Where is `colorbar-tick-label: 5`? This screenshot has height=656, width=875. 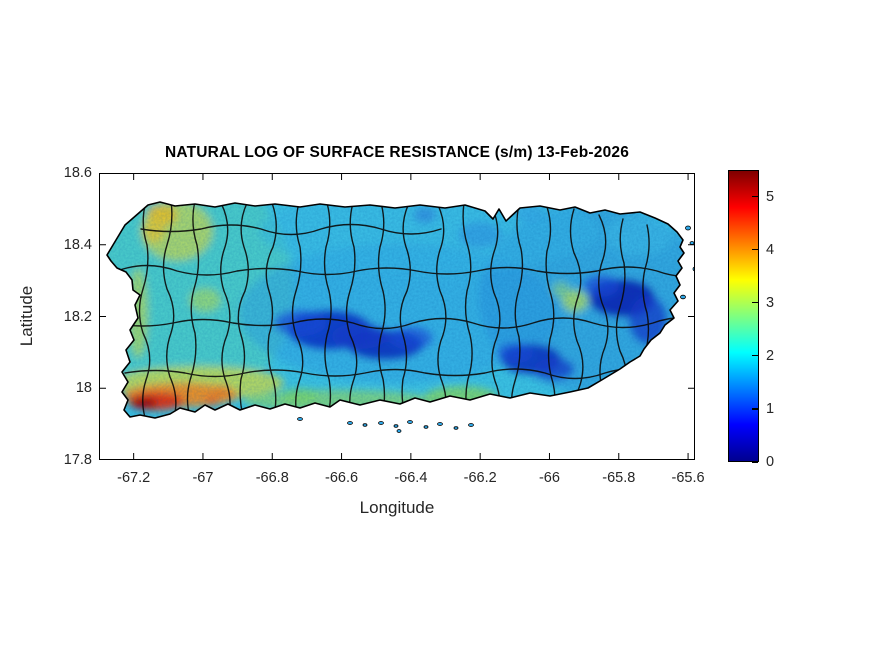
colorbar-tick-label: 5 is located at coordinates (770, 196).